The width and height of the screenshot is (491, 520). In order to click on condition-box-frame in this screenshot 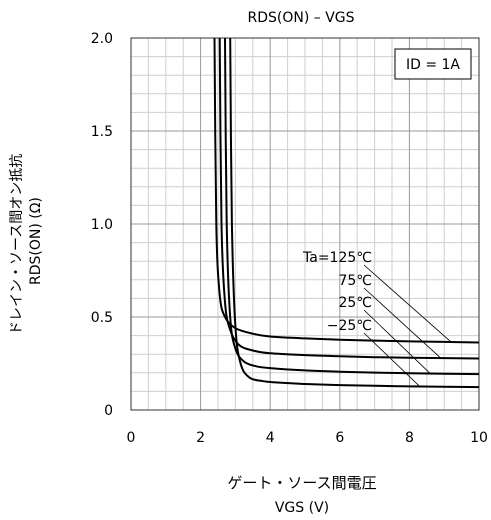, I will do `click(433, 64)`.